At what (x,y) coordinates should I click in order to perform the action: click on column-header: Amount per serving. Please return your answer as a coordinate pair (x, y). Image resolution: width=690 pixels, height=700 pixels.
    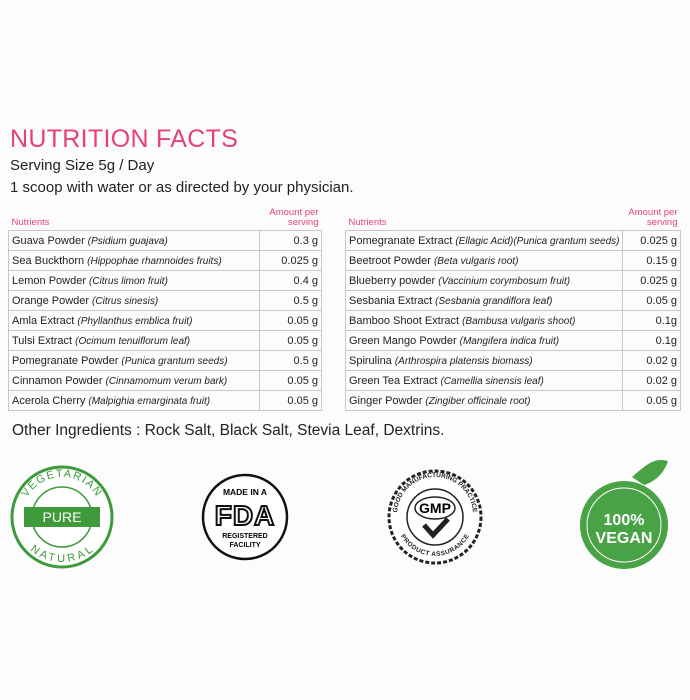
    Looking at the image, I should click on (290, 218).